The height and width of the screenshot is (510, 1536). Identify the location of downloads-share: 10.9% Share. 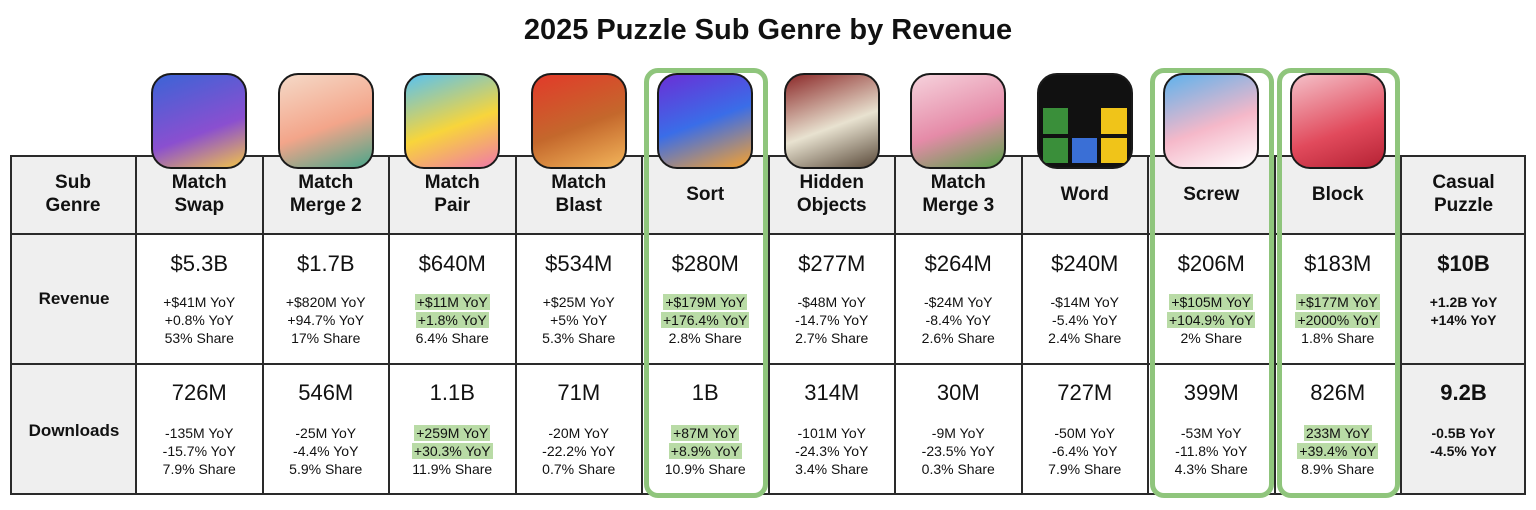
(705, 469).